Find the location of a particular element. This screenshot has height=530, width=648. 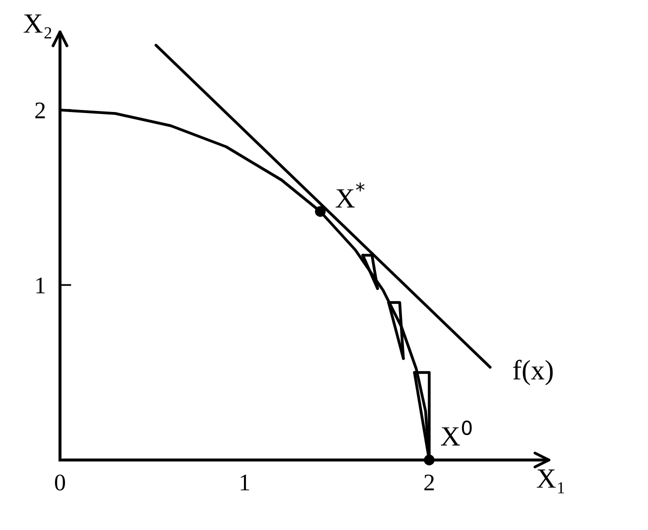

x-tick-label: 2 is located at coordinates (429, 482).